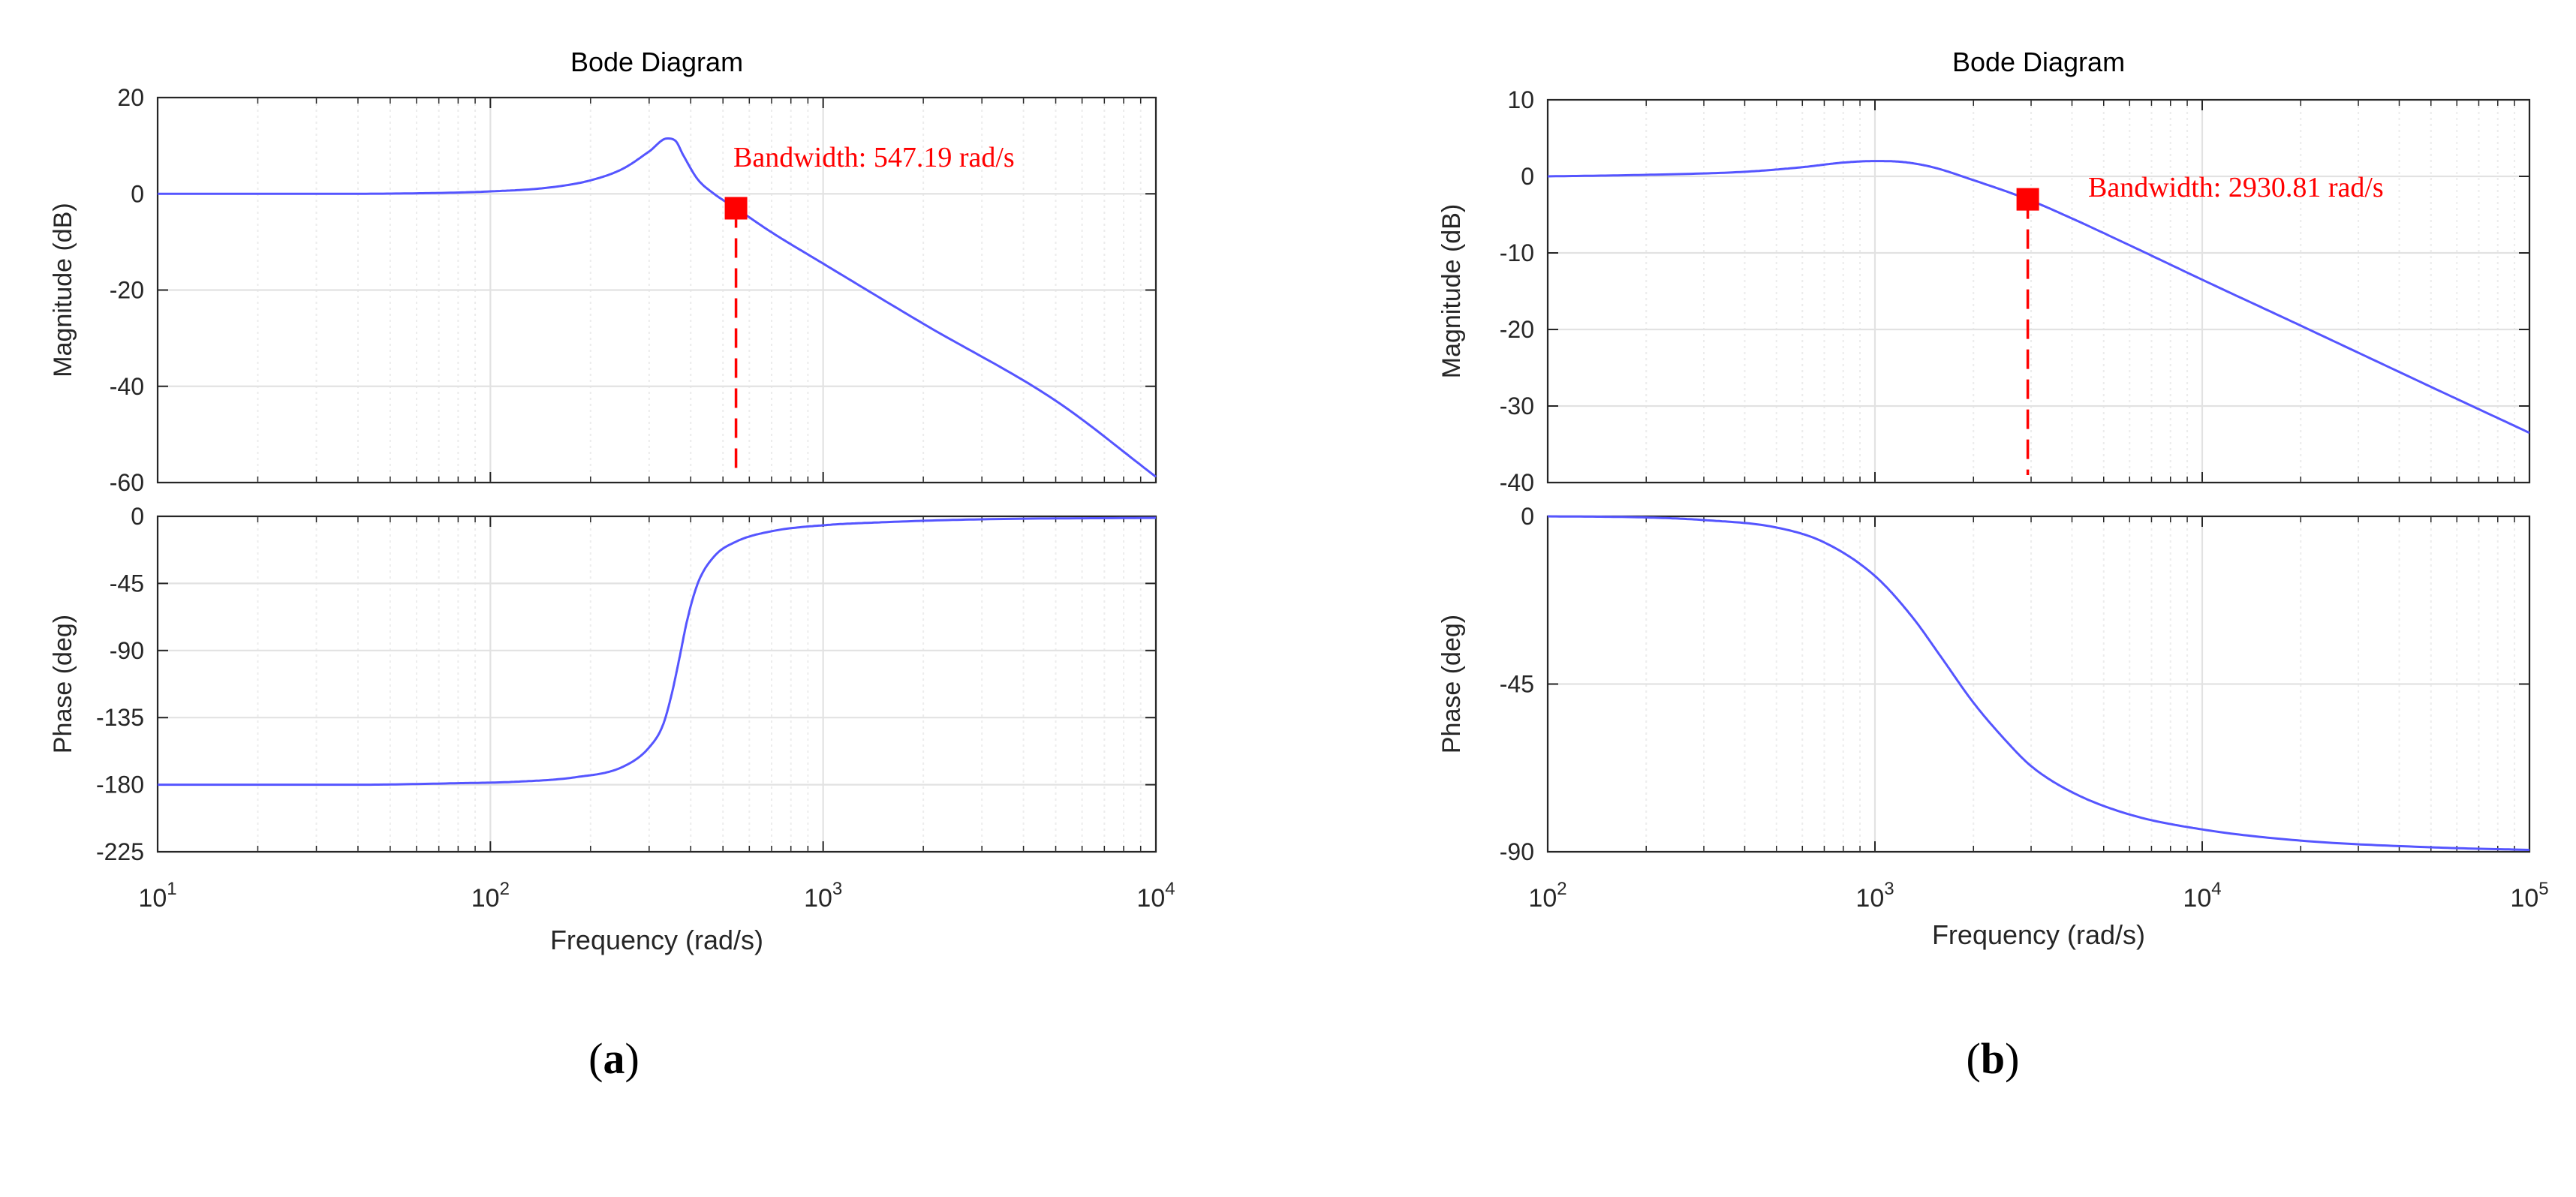  What do you see at coordinates (127, 482) in the screenshot?
I see `magnitude-y-tick-label: -60` at bounding box center [127, 482].